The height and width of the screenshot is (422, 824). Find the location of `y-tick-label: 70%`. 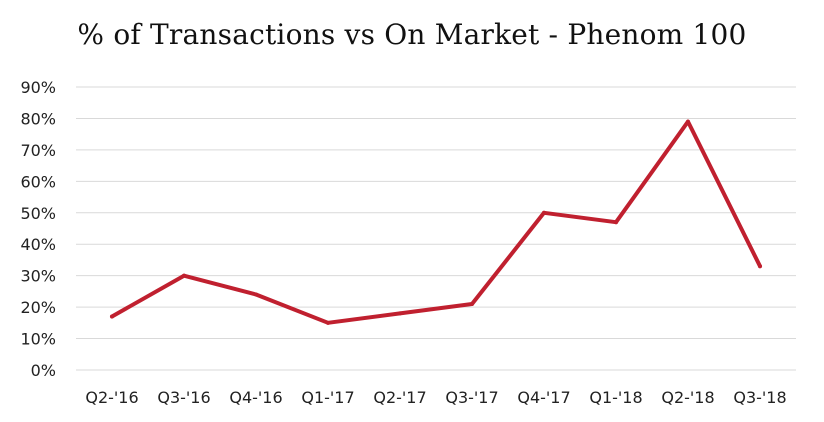

y-tick-label: 70% is located at coordinates (38, 150).